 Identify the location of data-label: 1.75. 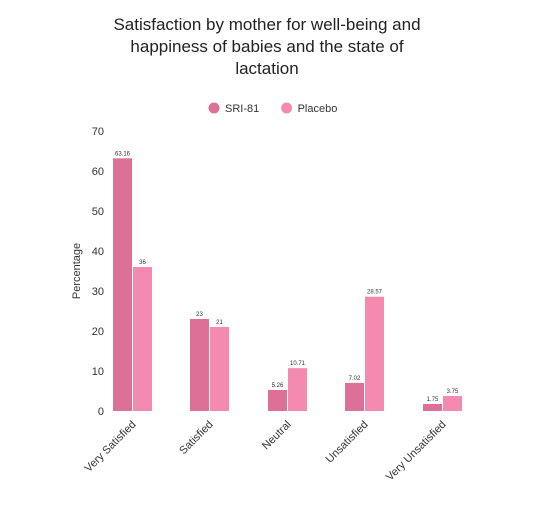
(433, 400).